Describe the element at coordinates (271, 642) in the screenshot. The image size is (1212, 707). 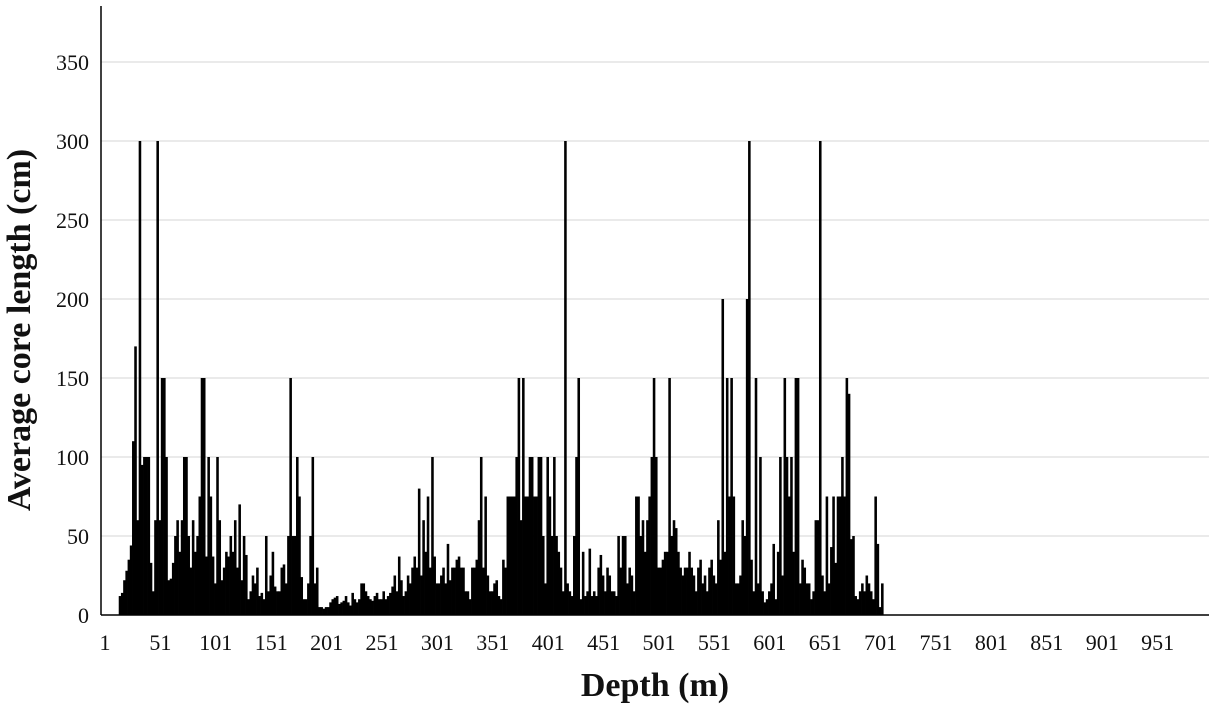
I see `x-tick-label: 151` at that location.